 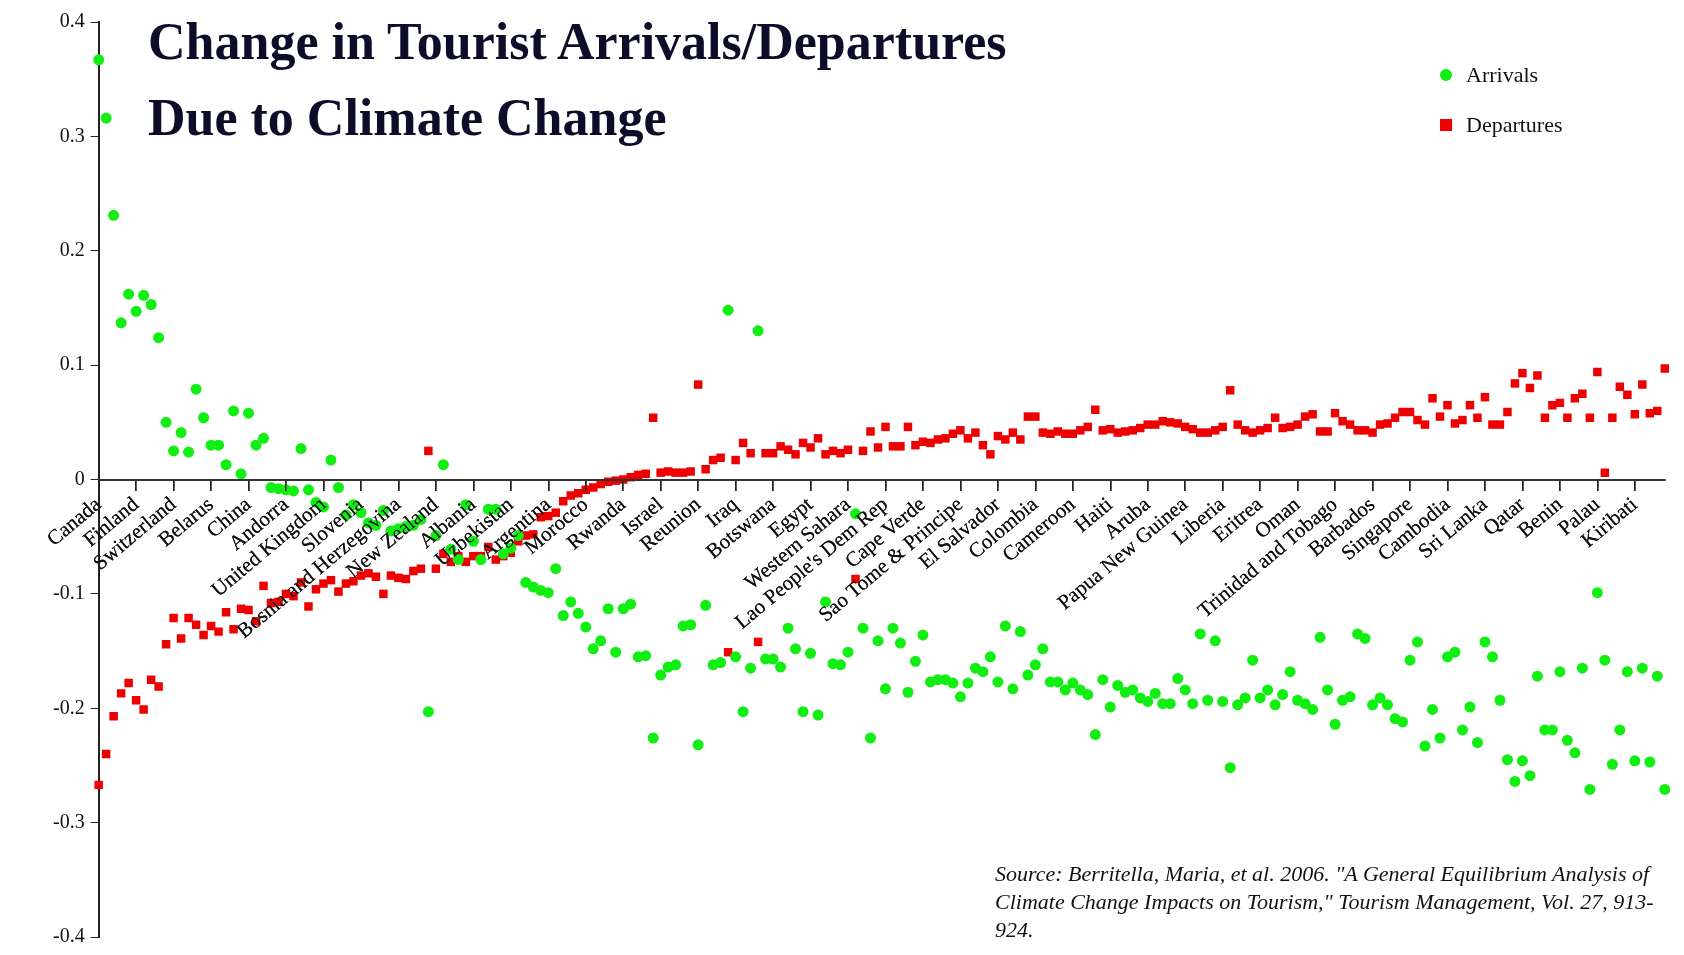 I want to click on y-tick-label: 0.4, so click(x=72, y=20).